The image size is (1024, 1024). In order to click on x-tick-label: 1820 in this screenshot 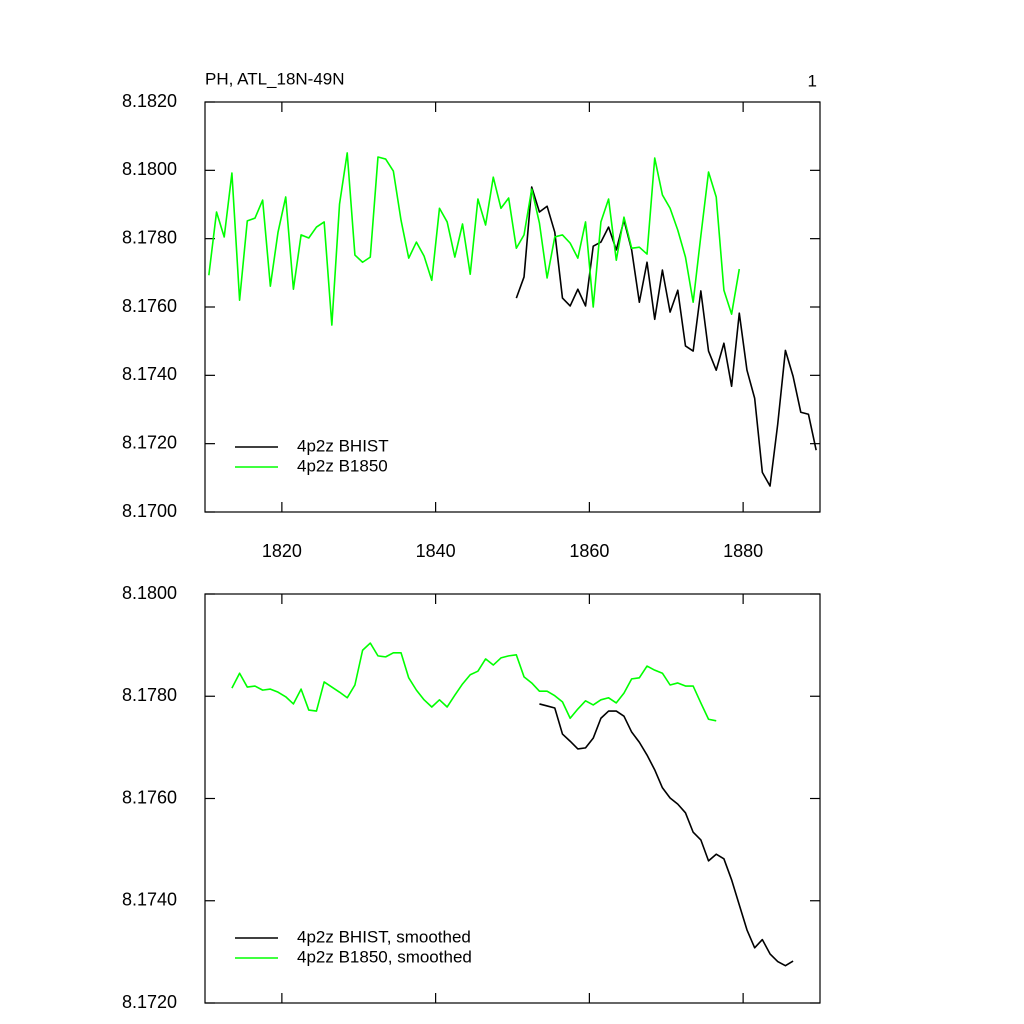, I will do `click(282, 551)`.